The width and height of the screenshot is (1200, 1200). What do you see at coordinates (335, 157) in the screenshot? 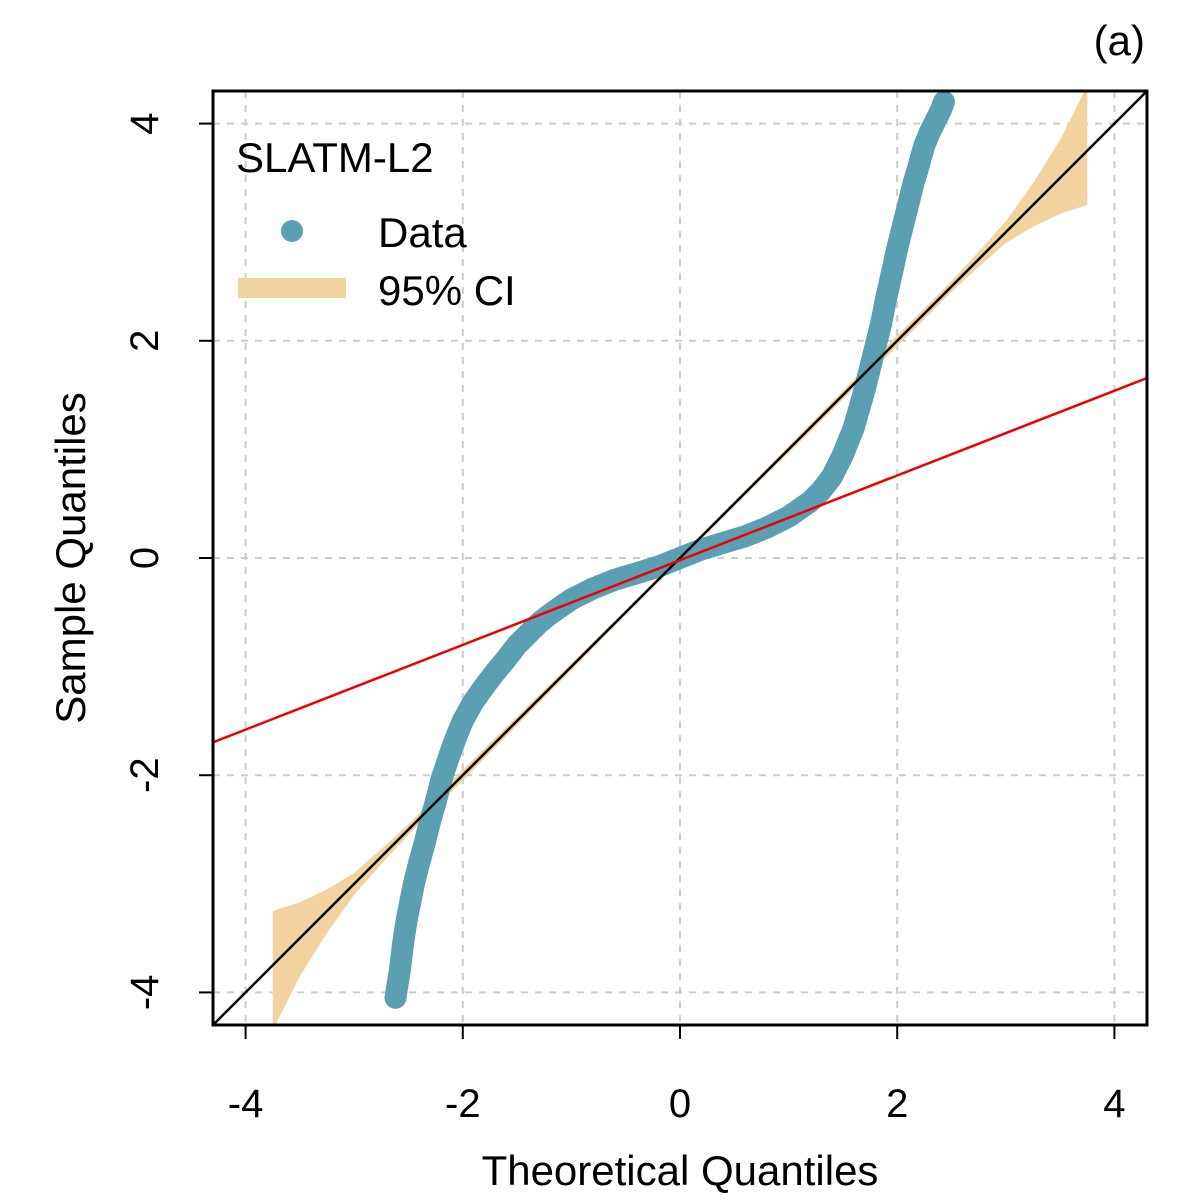
I see `legend-title: SLATM-L2` at bounding box center [335, 157].